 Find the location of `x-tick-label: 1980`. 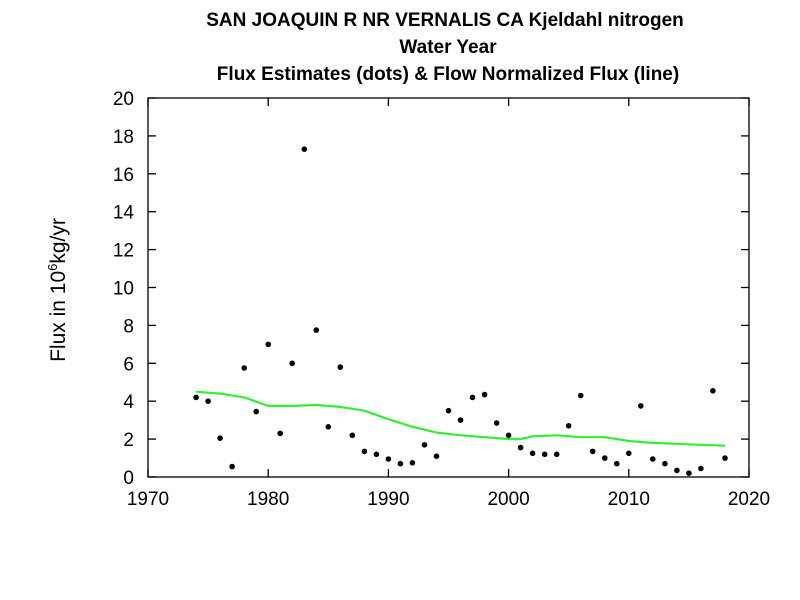

x-tick-label: 1980 is located at coordinates (268, 499).